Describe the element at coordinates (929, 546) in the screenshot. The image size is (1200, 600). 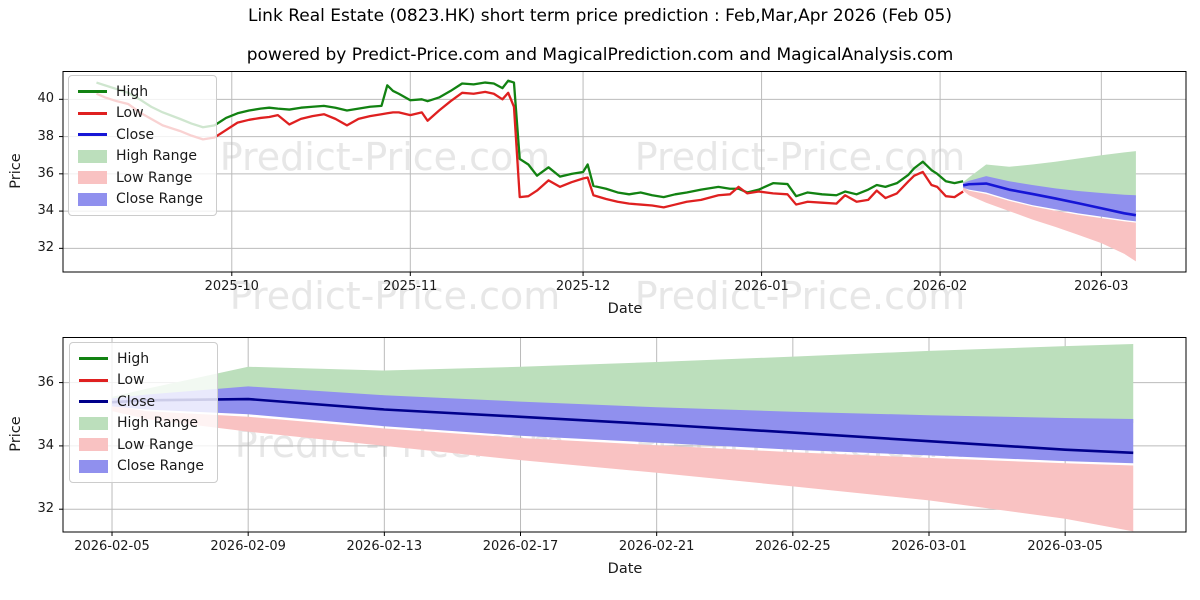
I see `x-tick-label: 2026-03-01` at that location.